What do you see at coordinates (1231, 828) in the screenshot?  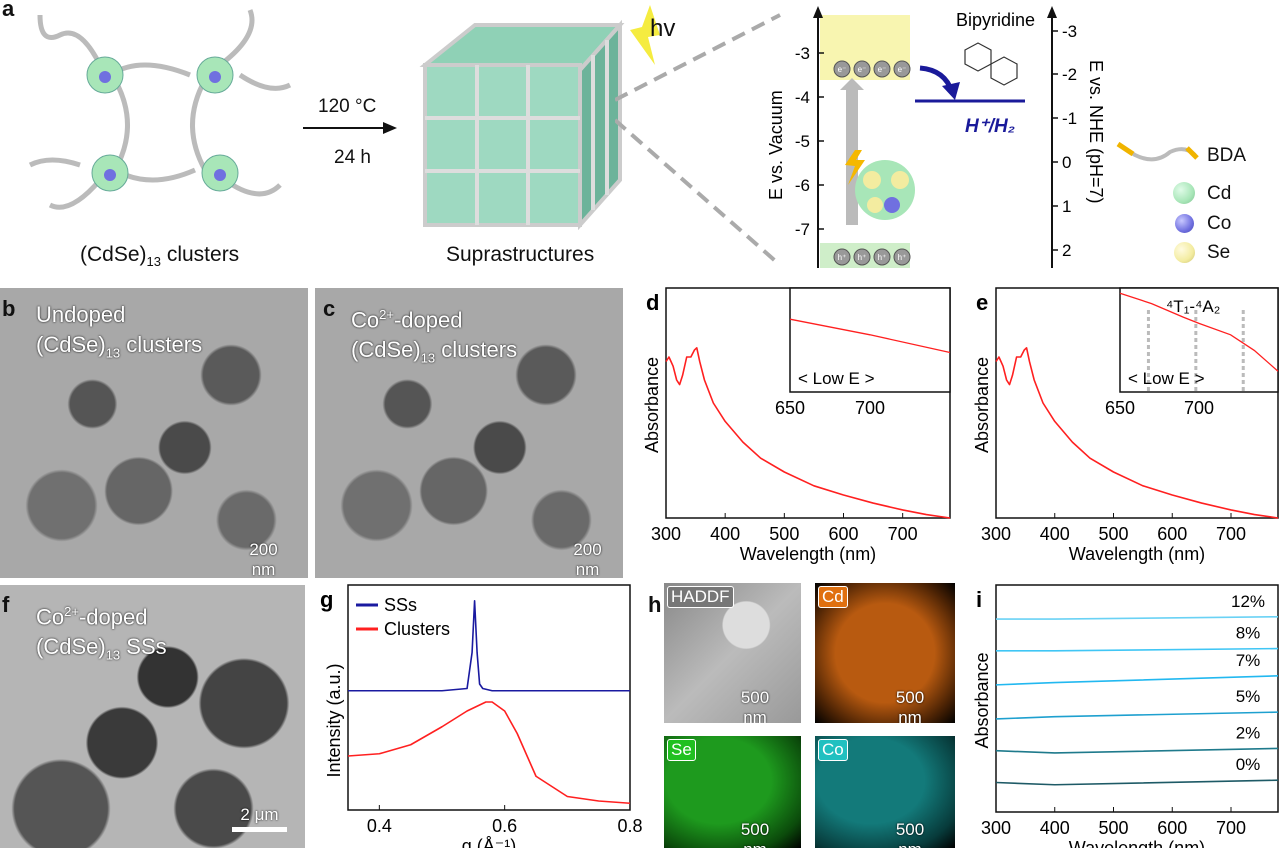 I see `x-tick-label: 700` at bounding box center [1231, 828].